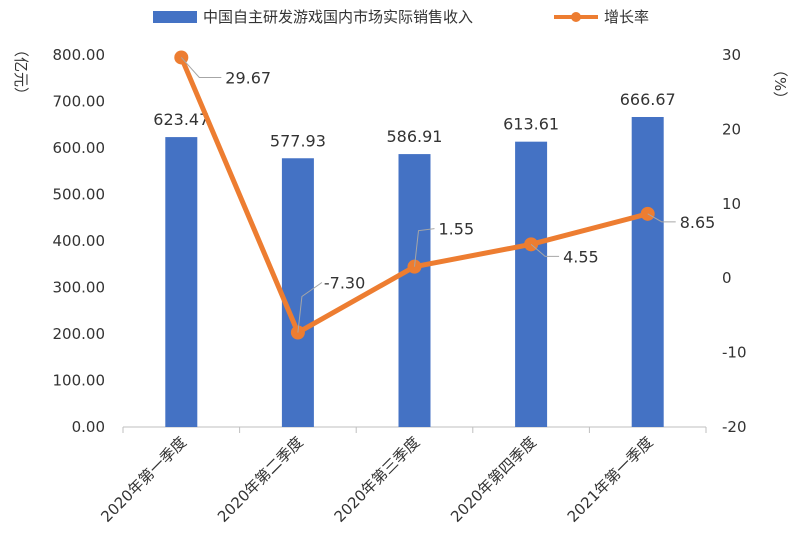 The width and height of the screenshot is (797, 549). What do you see at coordinates (727, 278) in the screenshot?
I see `y-right-tick-label: 0` at bounding box center [727, 278].